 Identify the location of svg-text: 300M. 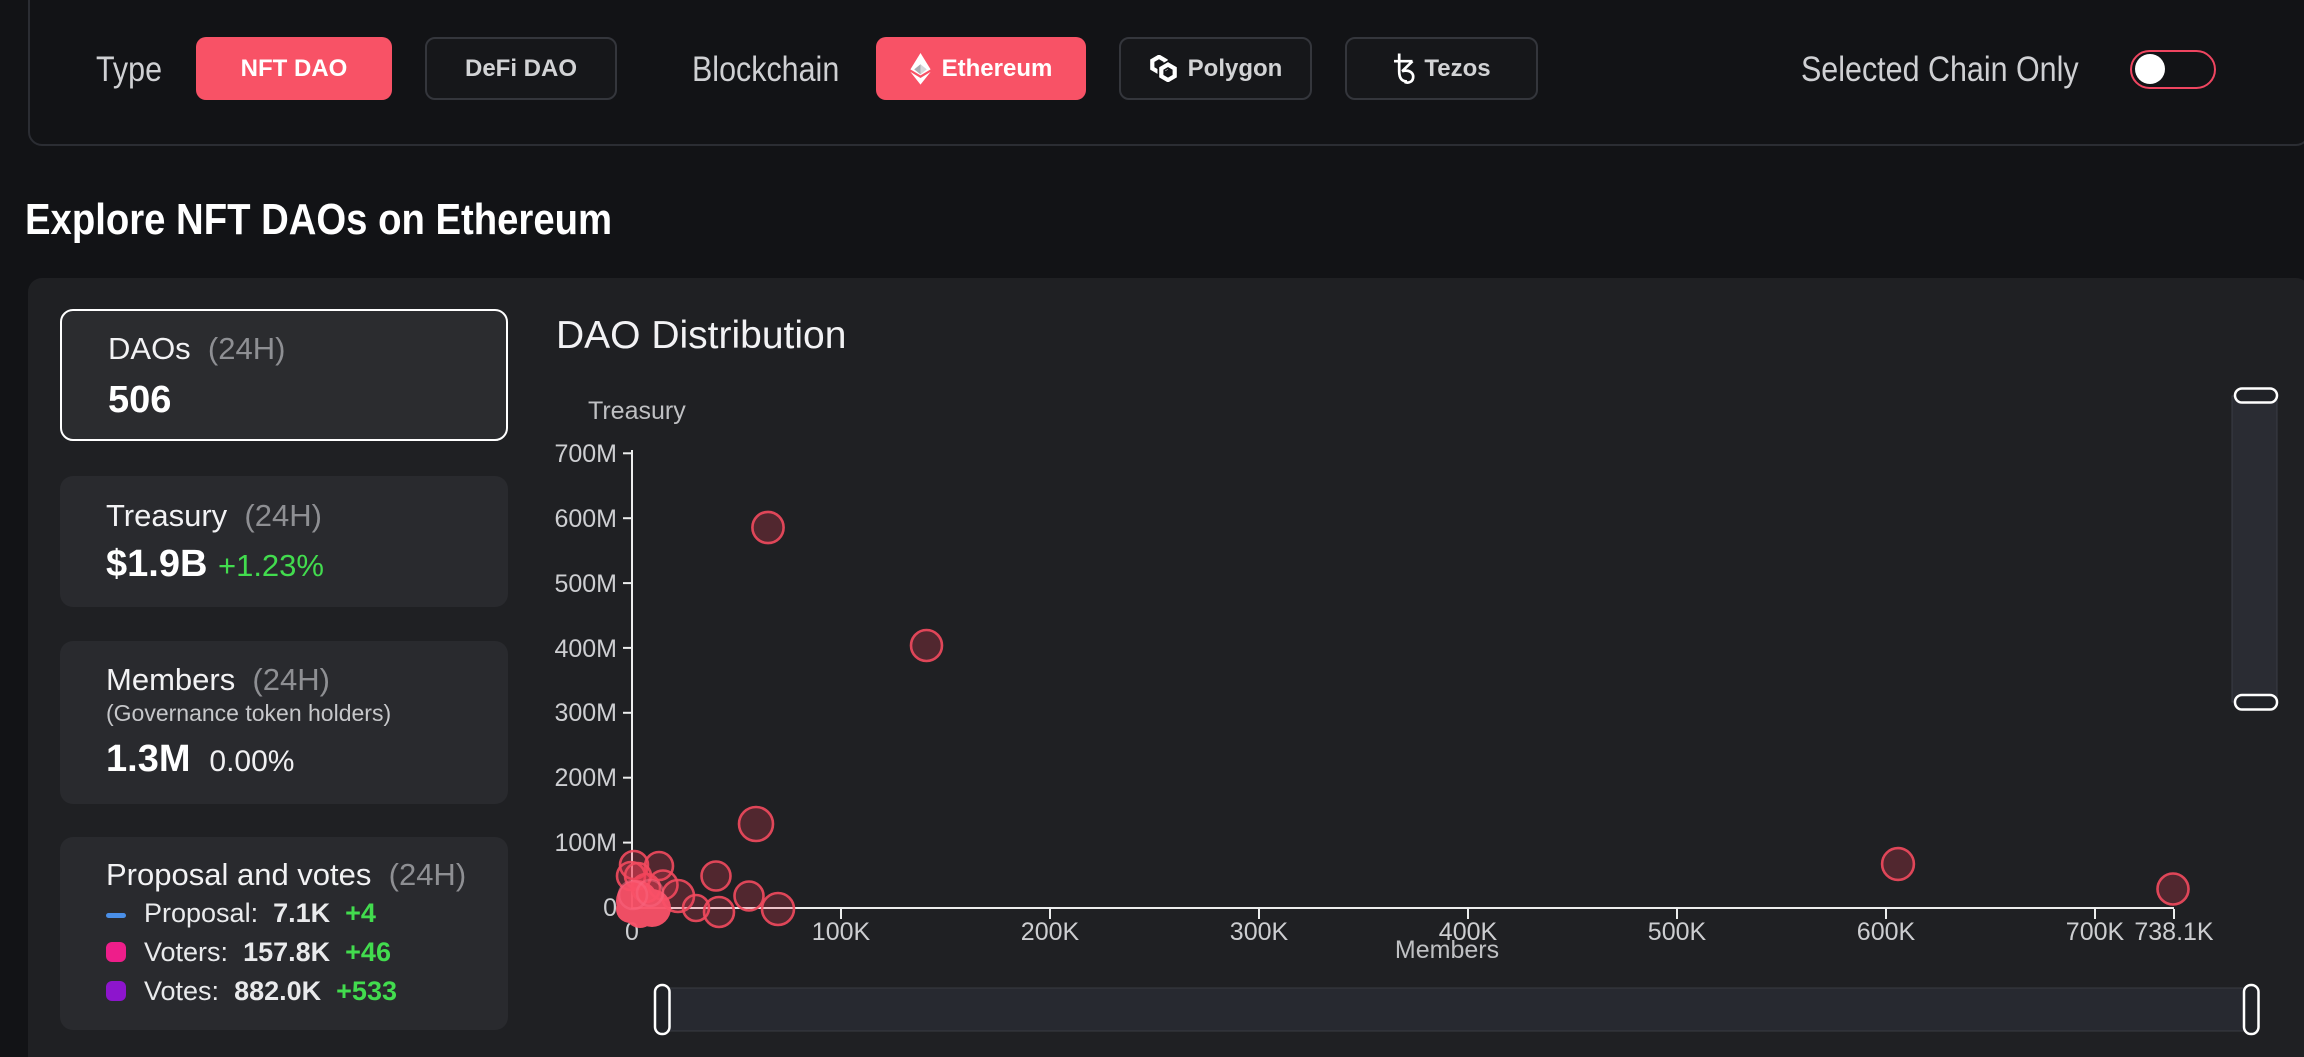
(585, 713).